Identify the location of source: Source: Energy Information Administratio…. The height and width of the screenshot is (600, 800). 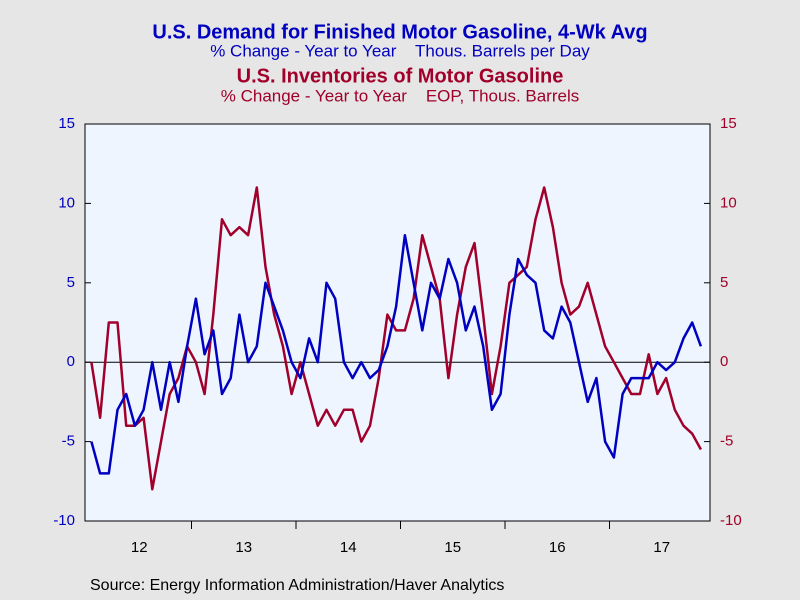
(297, 585).